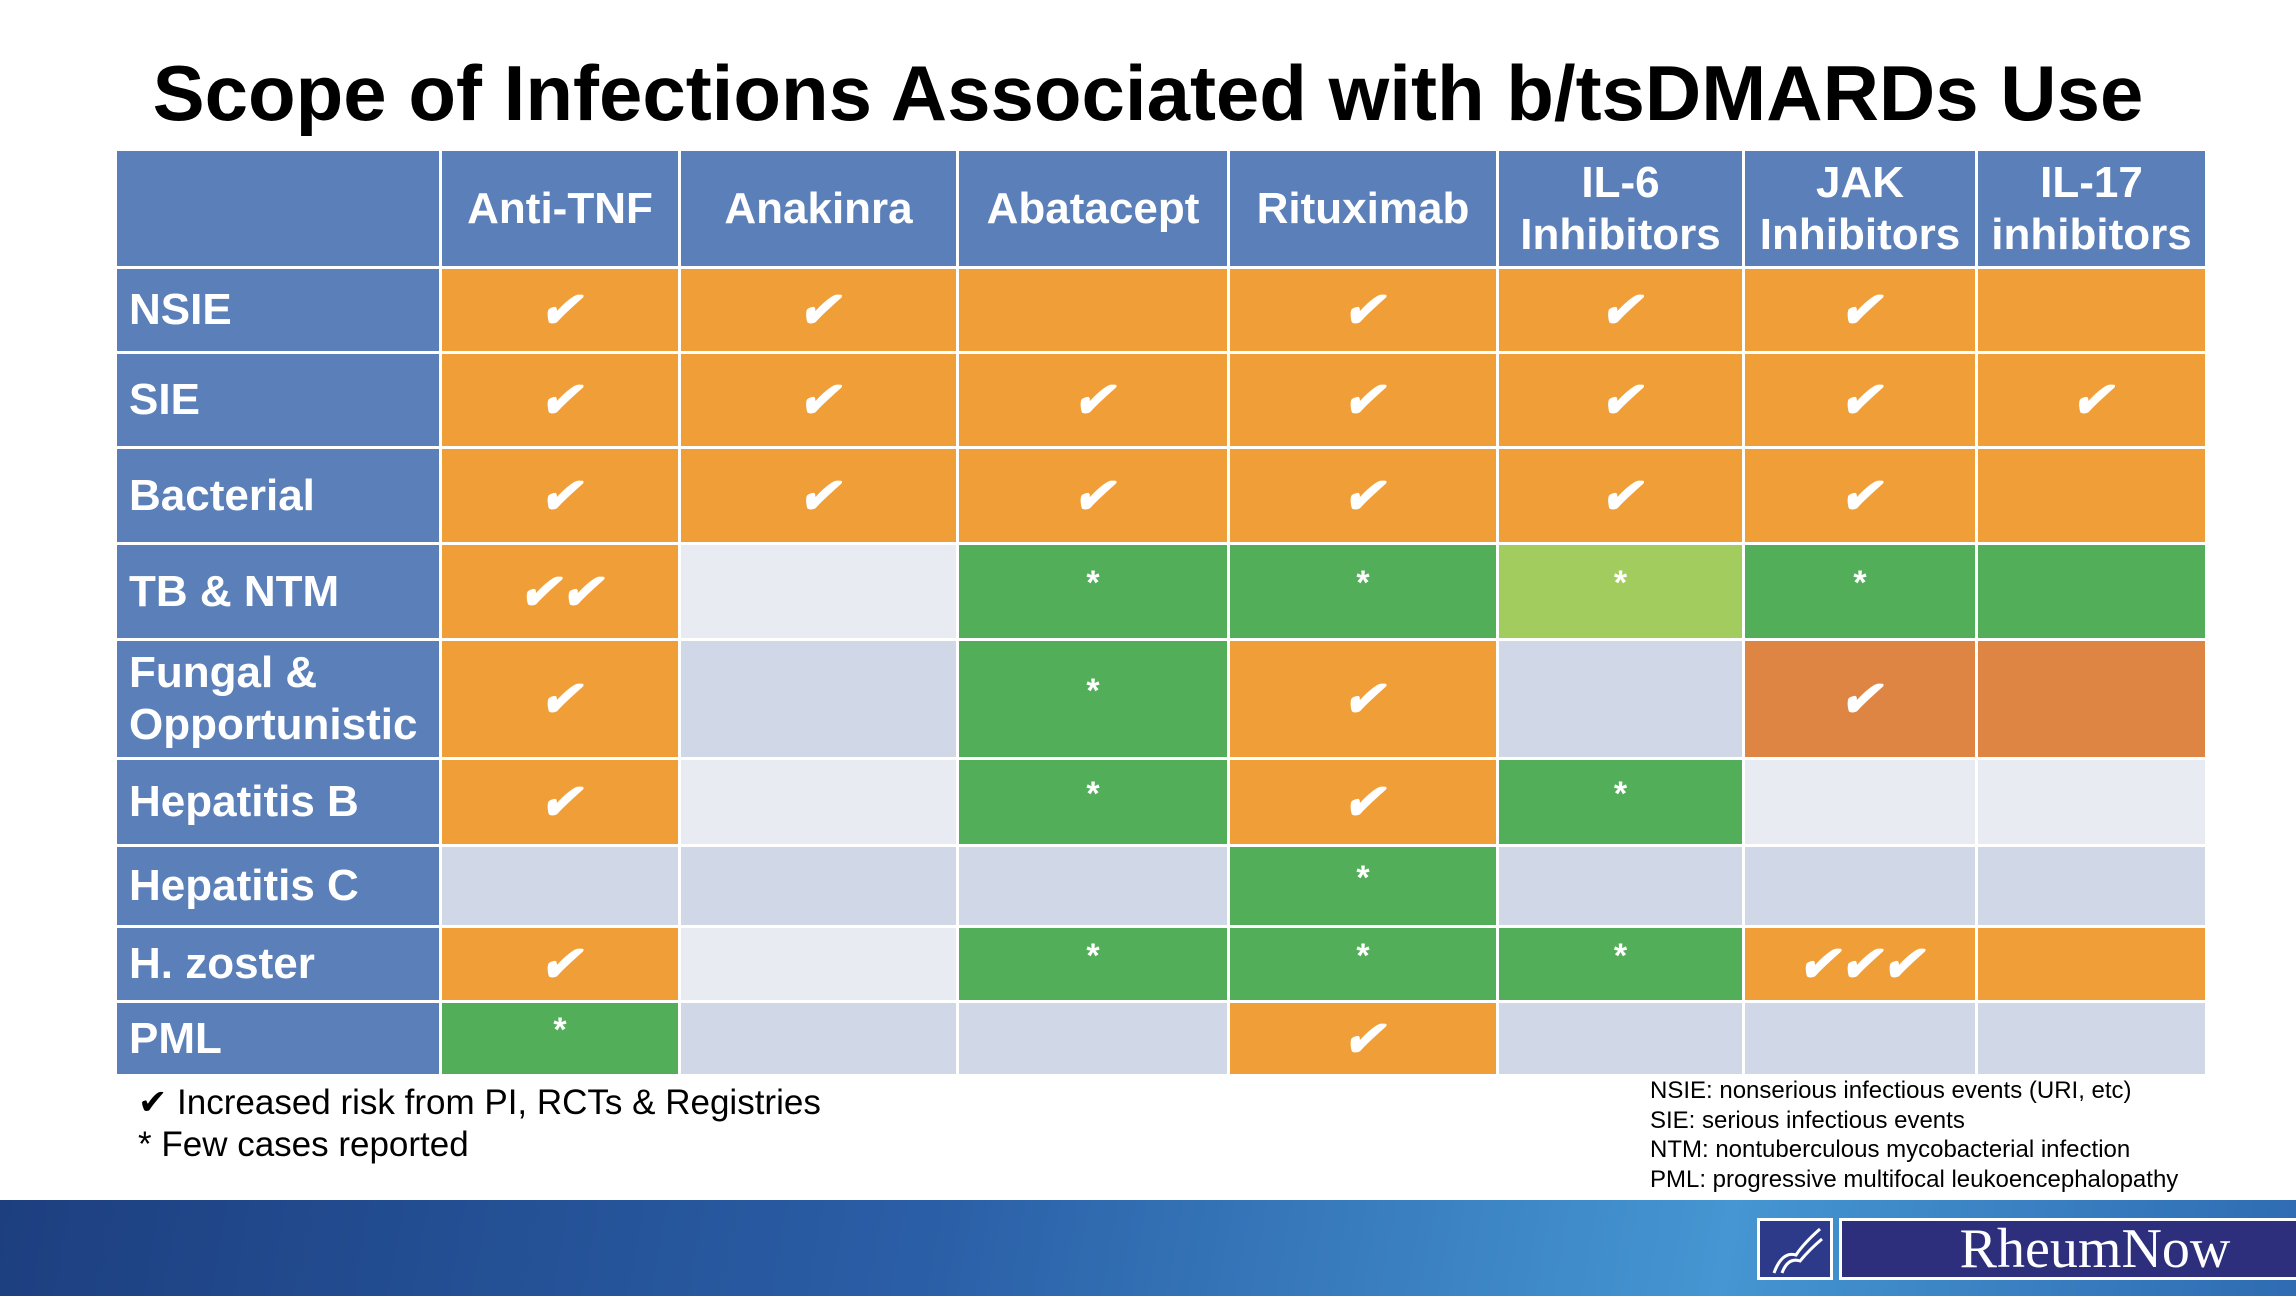 This screenshot has height=1296, width=2296. I want to click on table-cell: ✔✔, so click(560, 591).